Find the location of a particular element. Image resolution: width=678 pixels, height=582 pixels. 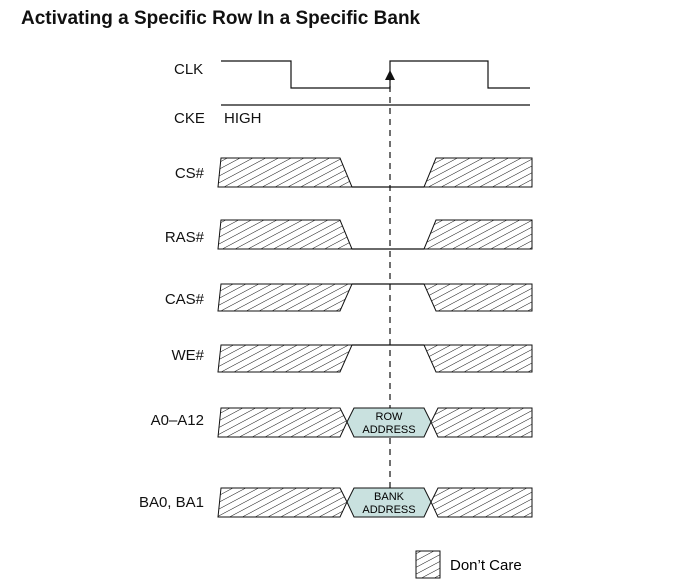

we-waveform is located at coordinates (375, 358).